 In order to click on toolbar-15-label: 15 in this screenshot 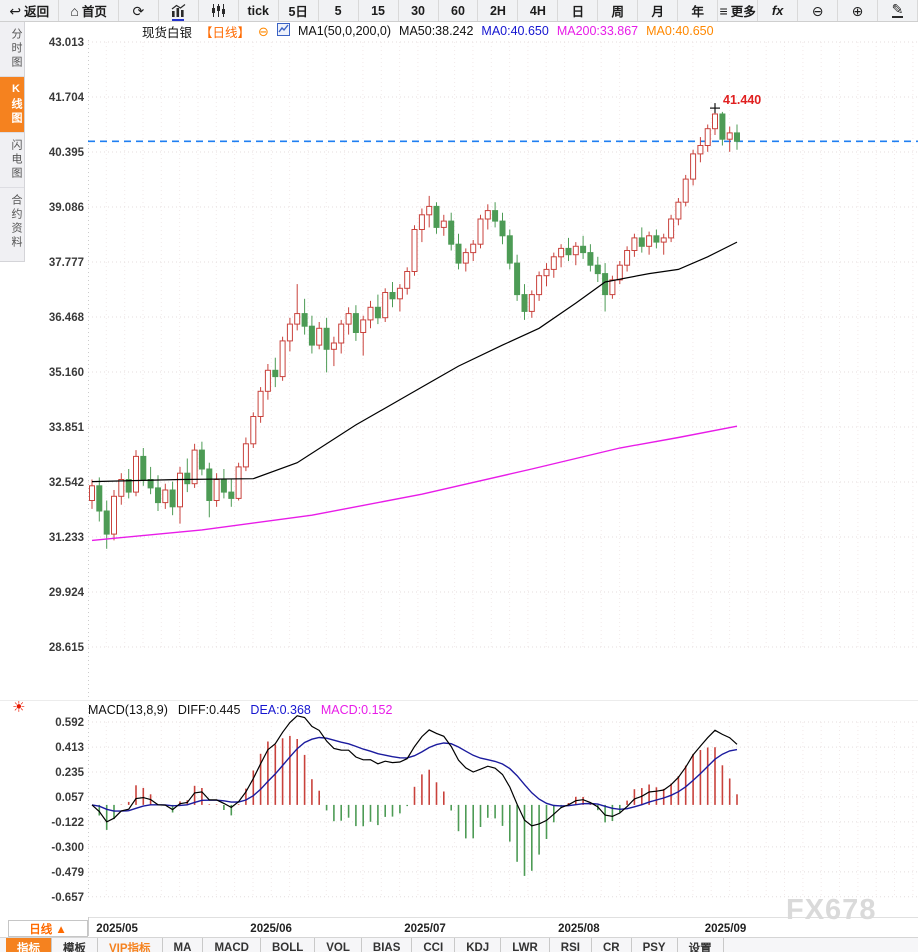, I will do `click(378, 10)`.